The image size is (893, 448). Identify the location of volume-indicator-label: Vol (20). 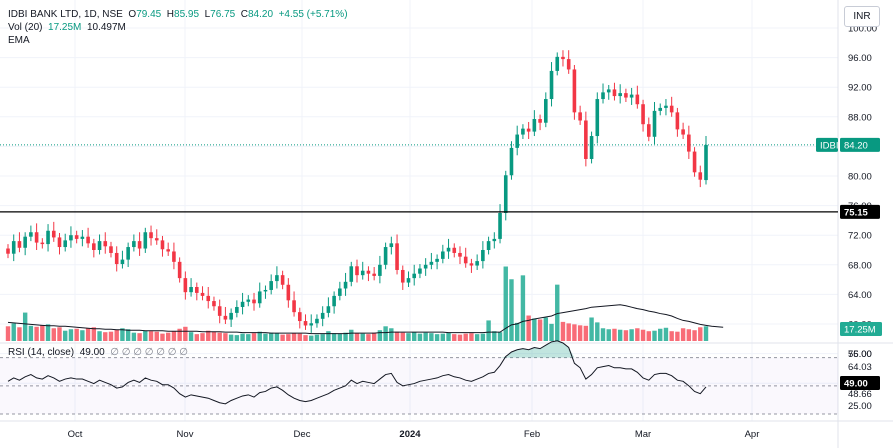
(25, 27).